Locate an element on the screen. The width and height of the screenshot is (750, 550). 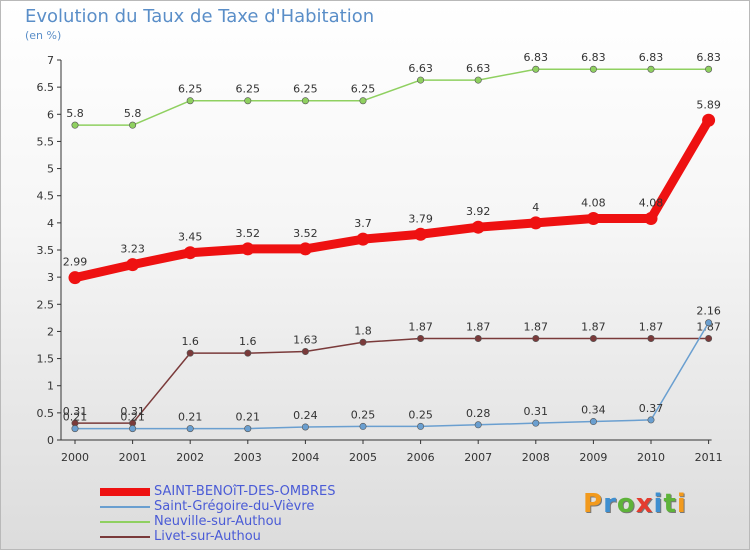
y-tick-label: 4.5 is located at coordinates (46, 196).